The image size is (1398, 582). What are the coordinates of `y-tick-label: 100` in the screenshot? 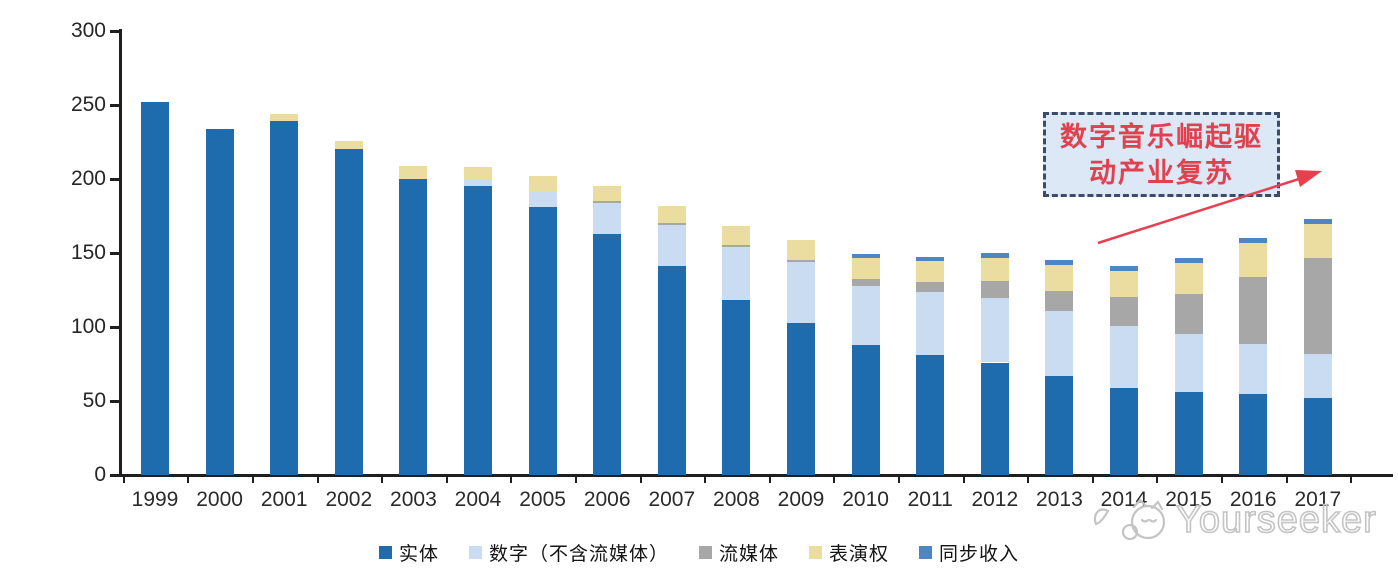 It's located at (88, 326).